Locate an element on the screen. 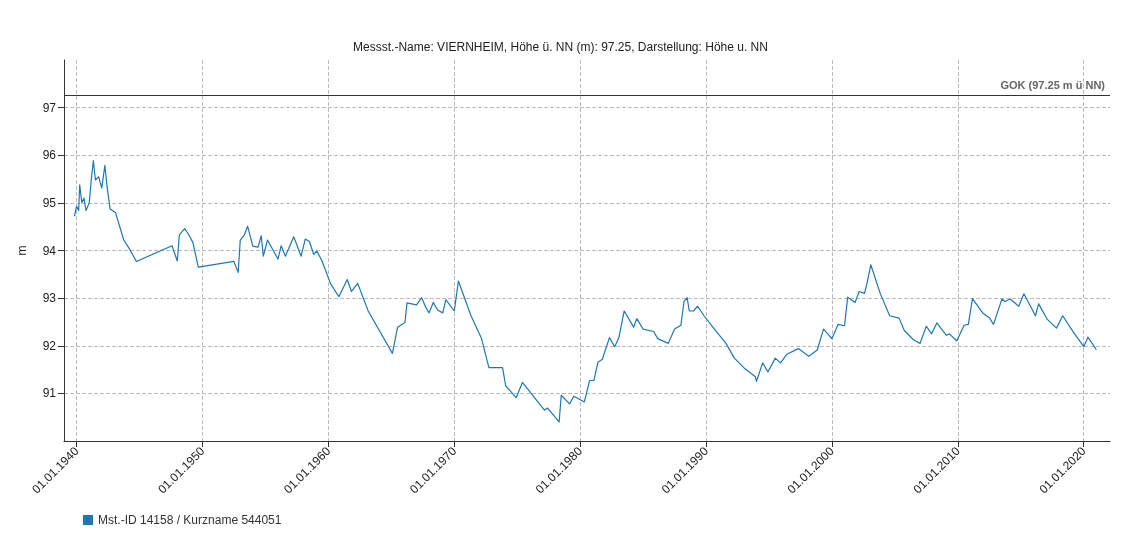 The height and width of the screenshot is (541, 1121). y-tick-label: 92 is located at coordinates (49, 345).